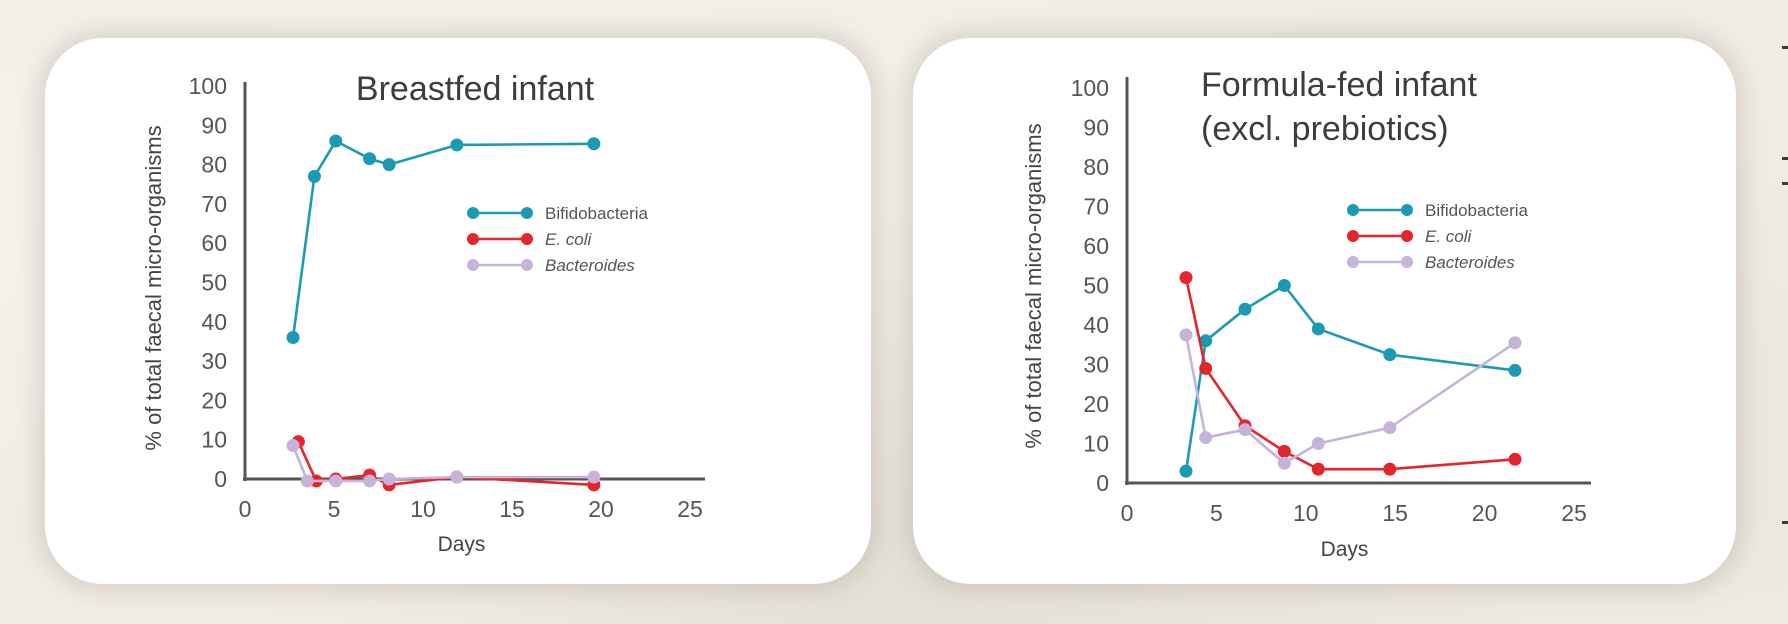  What do you see at coordinates (1350, 399) in the screenshot?
I see `series-line-bacteroides` at bounding box center [1350, 399].